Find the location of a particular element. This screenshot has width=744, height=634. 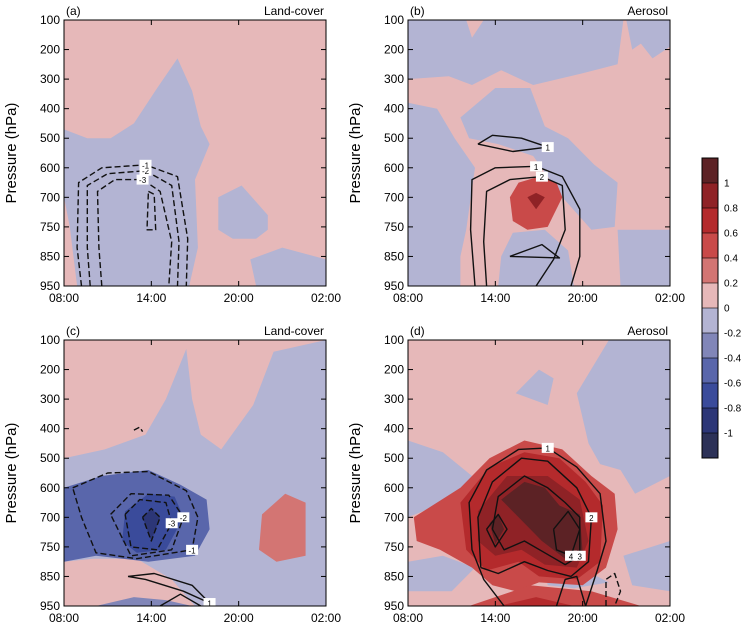

x-tick-label: 20:00 is located at coordinates (239, 298).